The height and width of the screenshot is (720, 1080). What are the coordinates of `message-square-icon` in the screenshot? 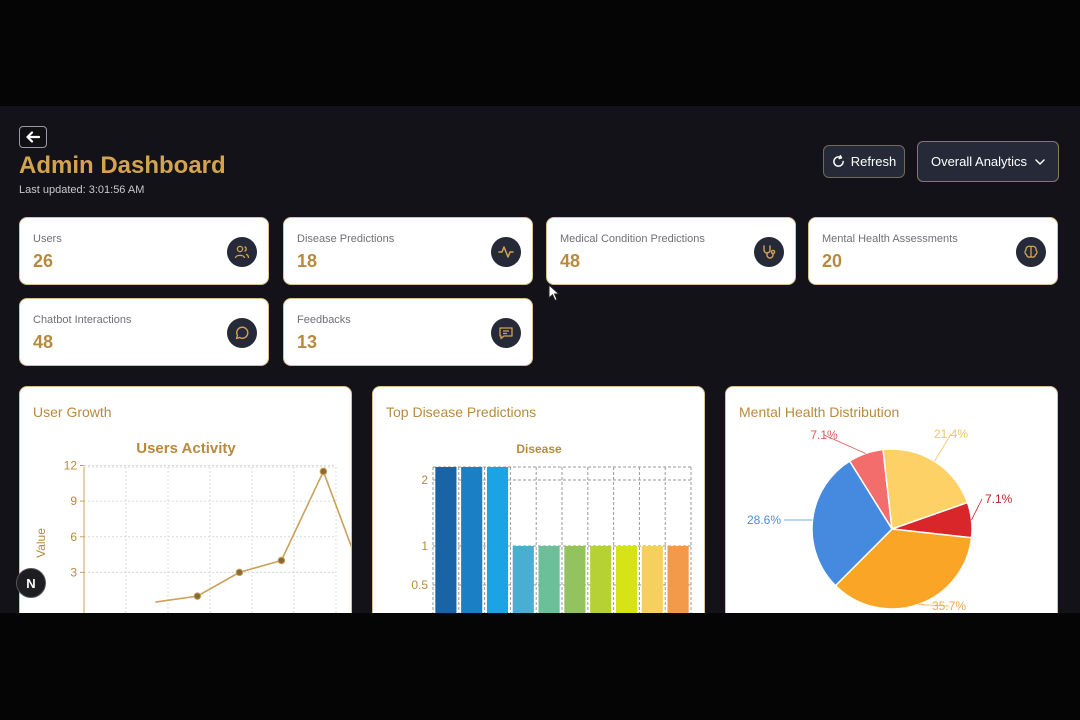 It's located at (506, 333).